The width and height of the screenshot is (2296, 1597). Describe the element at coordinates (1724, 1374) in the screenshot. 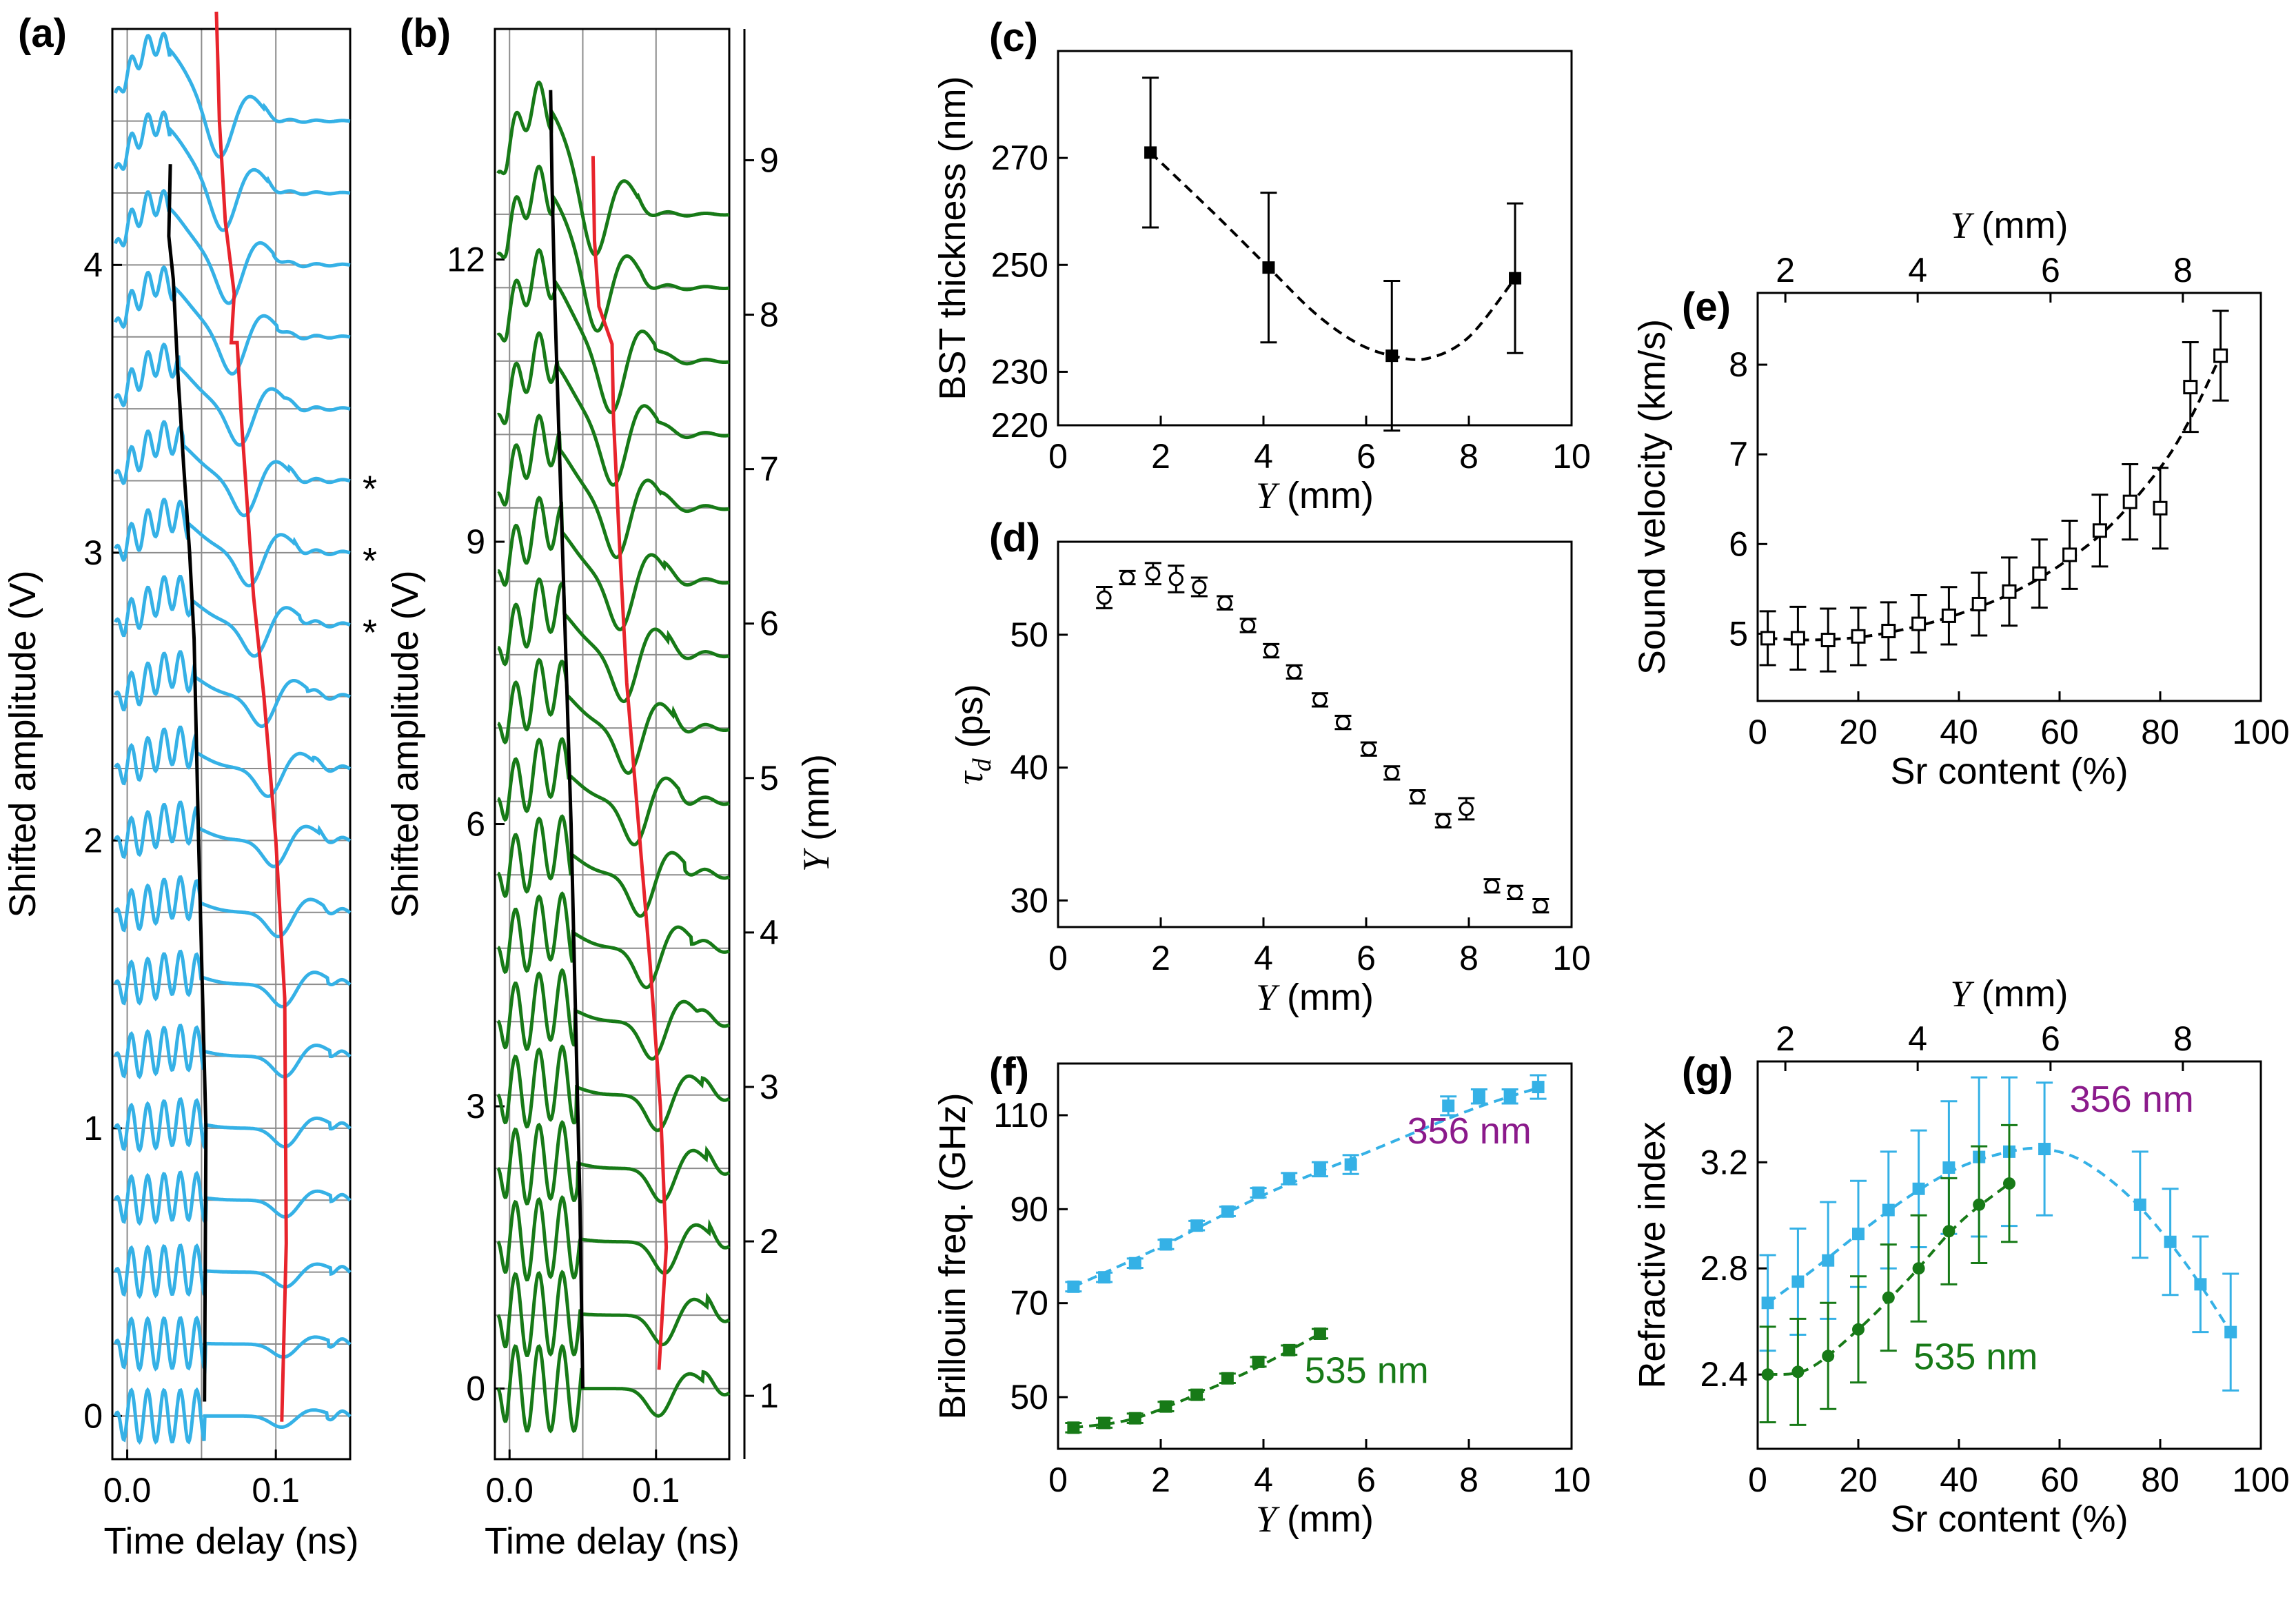

I see `y-tick-label: 2.4` at that location.